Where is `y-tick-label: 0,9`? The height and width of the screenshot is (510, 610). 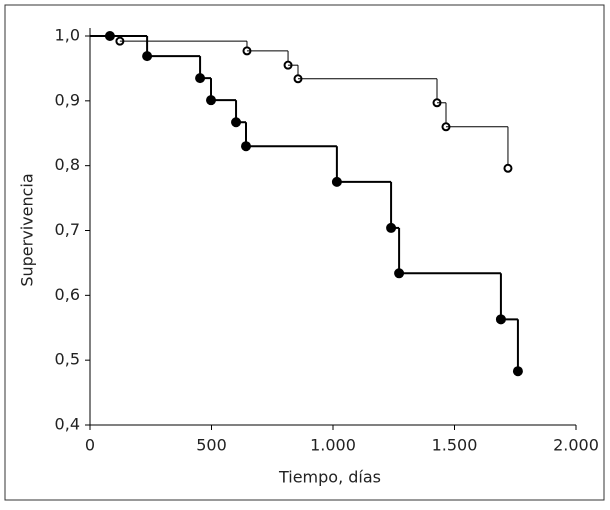 y-tick-label: 0,9 is located at coordinates (67, 99).